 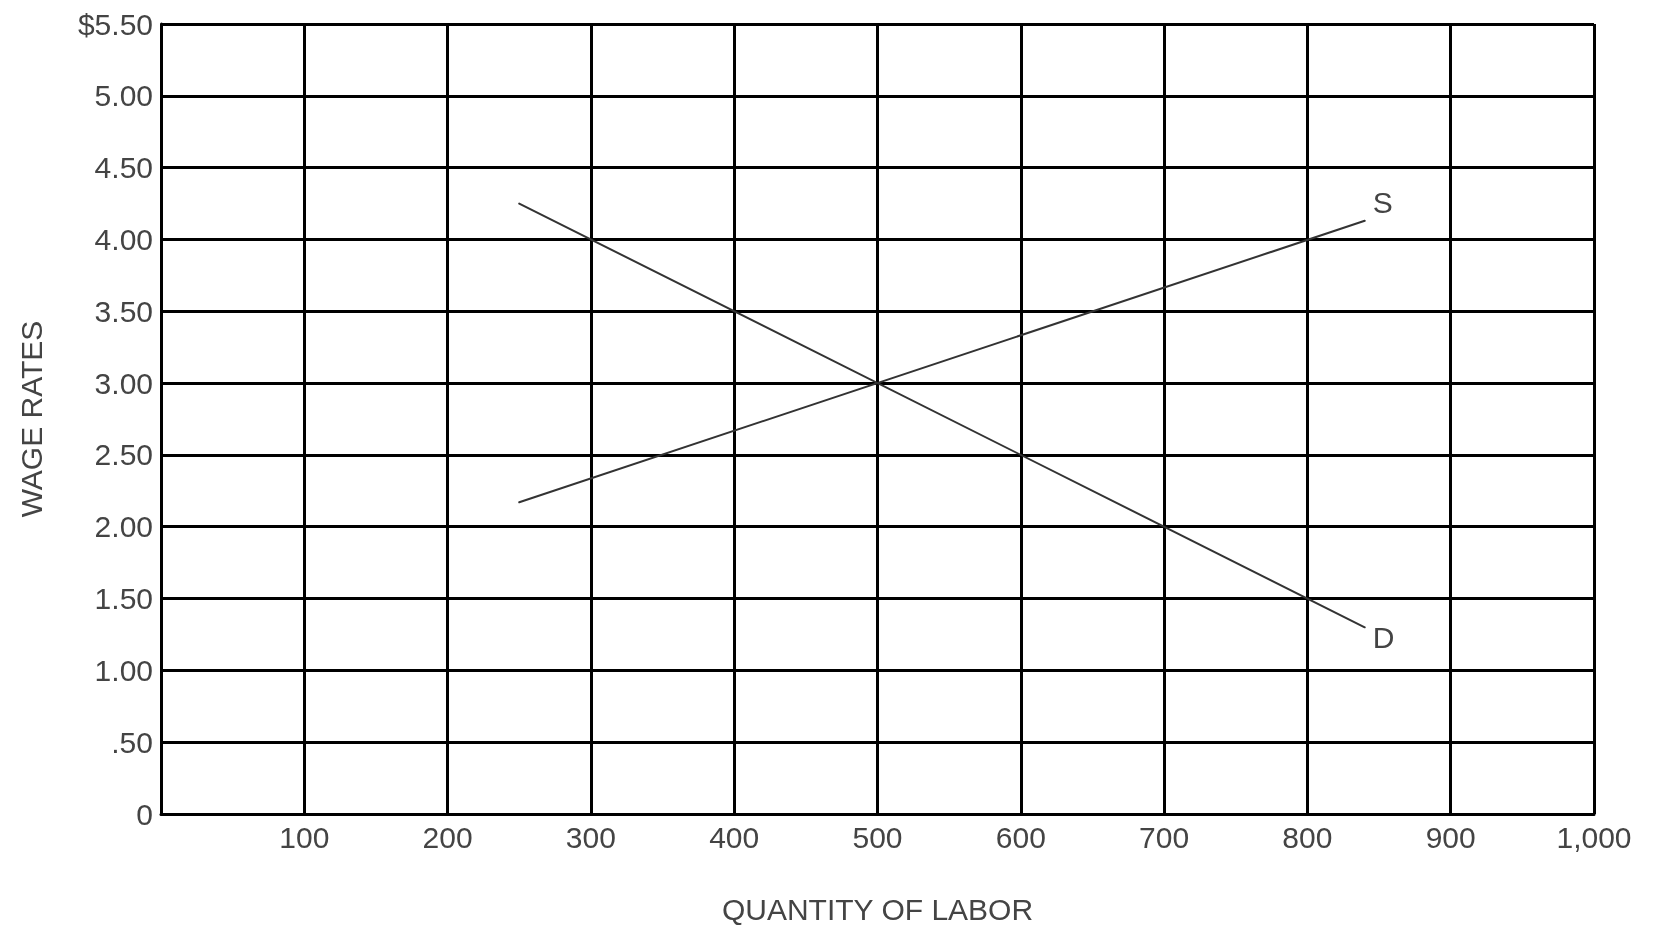 What do you see at coordinates (590, 837) in the screenshot?
I see `x-tick-label: 300` at bounding box center [590, 837].